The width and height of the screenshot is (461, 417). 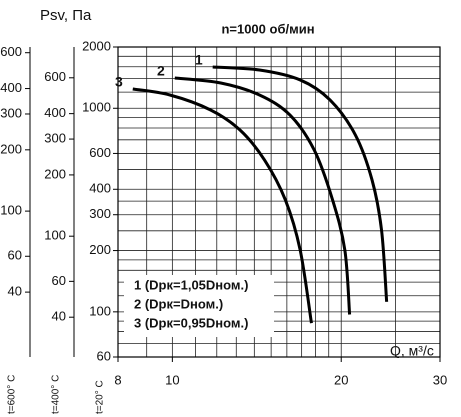 I want to click on legend-entry: 1 (Dрк=1,05Dном.), so click(x=191, y=284).